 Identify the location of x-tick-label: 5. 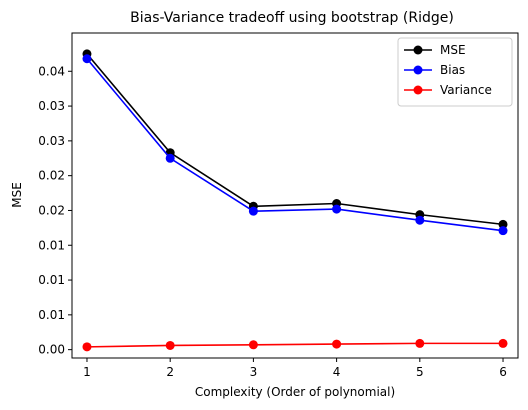
(420, 372).